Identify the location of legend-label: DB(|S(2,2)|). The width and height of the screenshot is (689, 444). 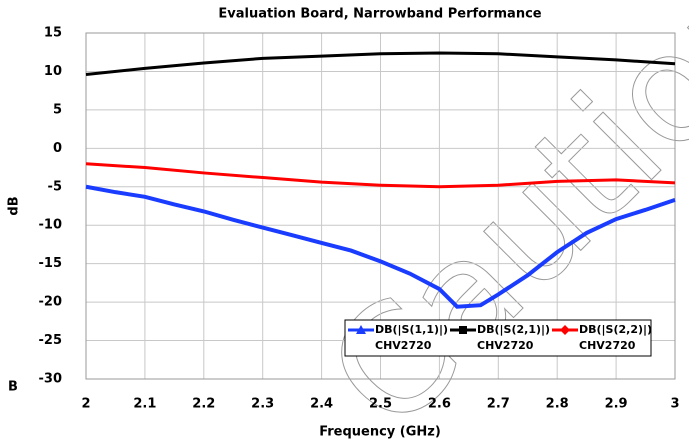
(615, 329).